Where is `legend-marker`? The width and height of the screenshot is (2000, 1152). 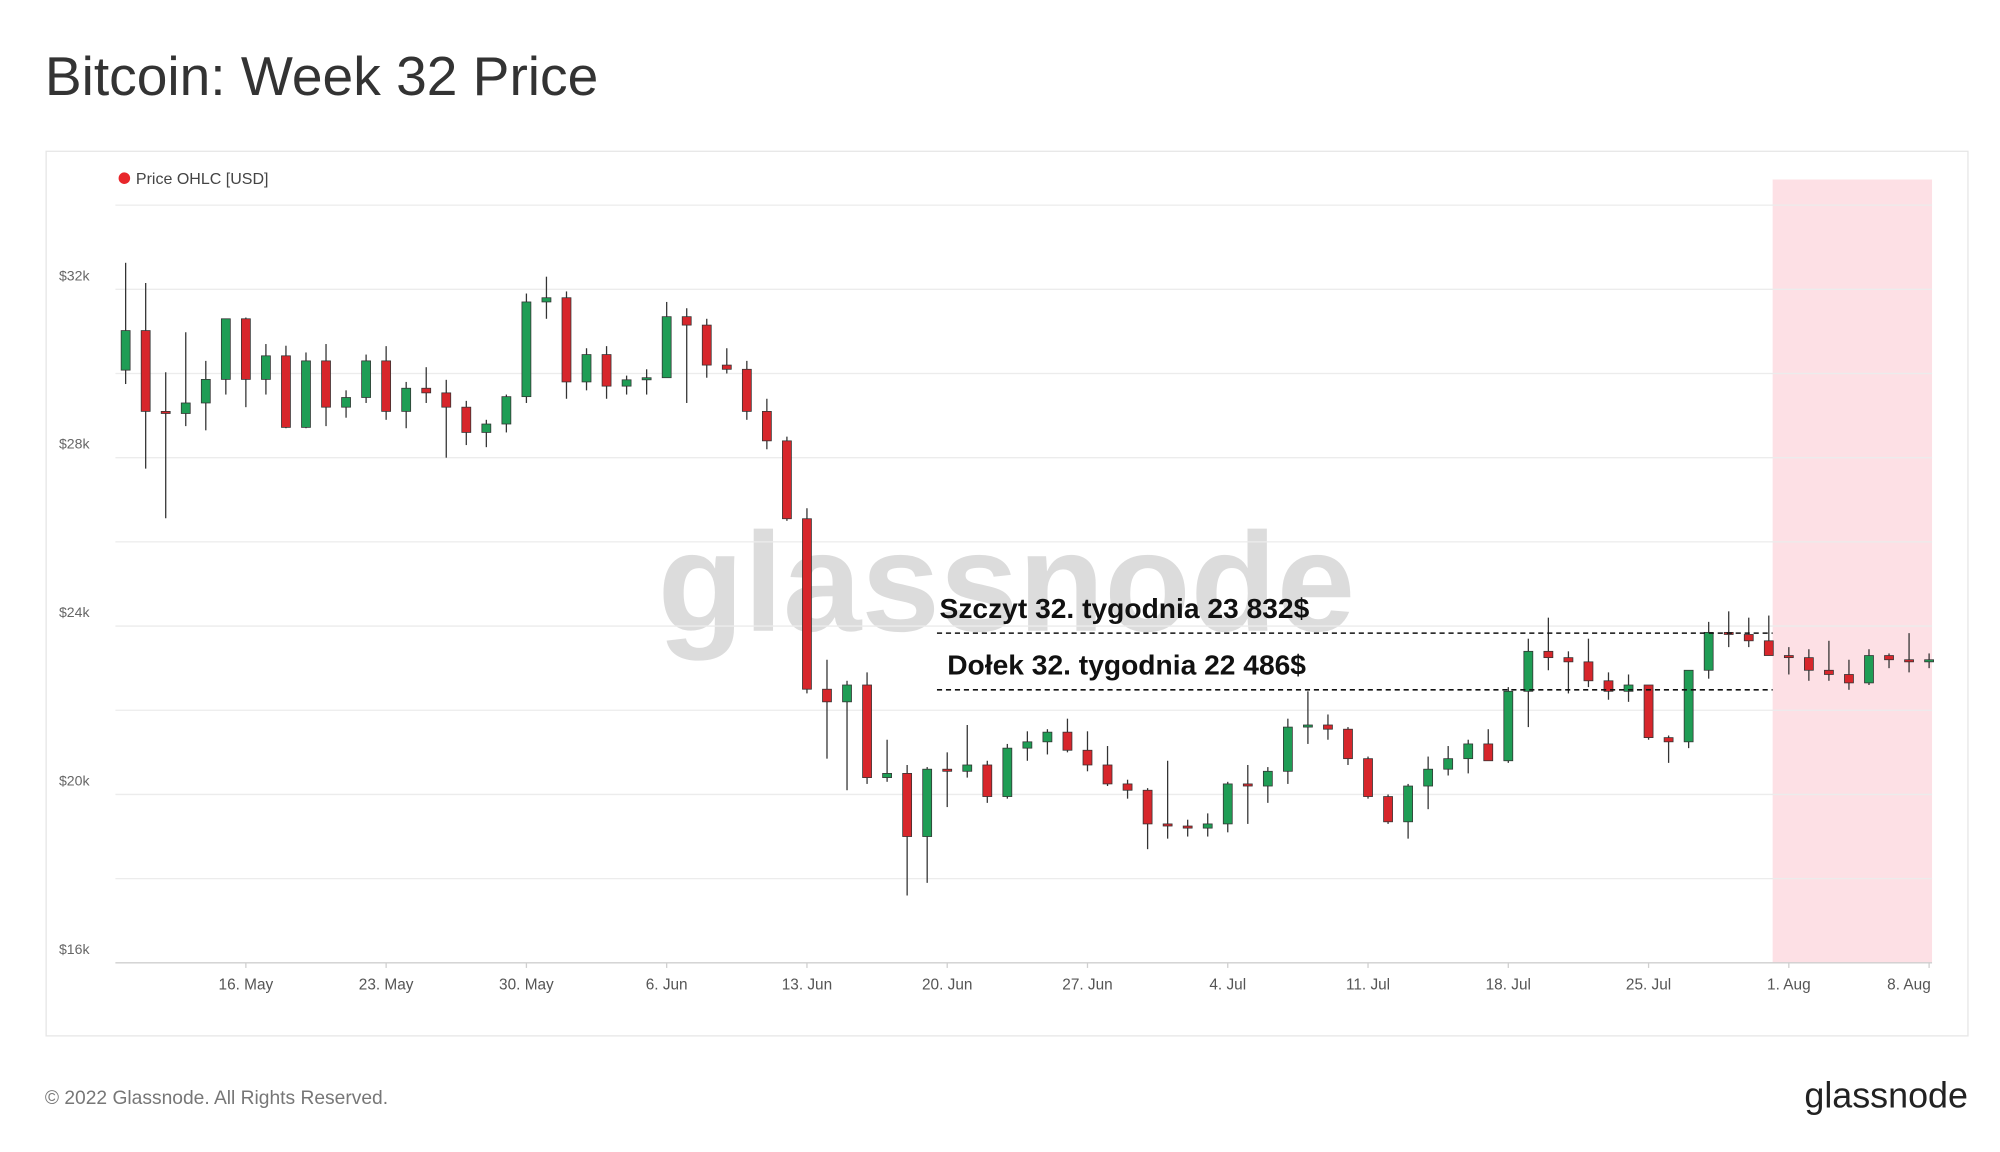
legend-marker is located at coordinates (124, 178).